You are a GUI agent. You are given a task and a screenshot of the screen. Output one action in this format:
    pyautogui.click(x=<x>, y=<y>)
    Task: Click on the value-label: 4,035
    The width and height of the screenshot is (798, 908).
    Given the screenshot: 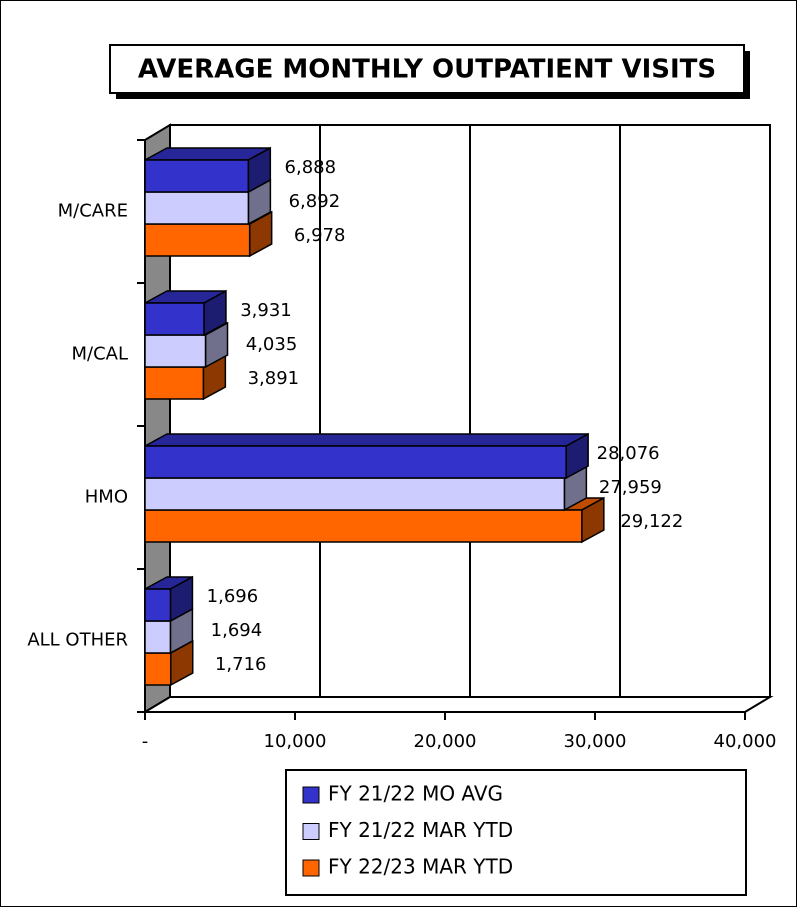 What is the action you would take?
    pyautogui.click(x=272, y=344)
    